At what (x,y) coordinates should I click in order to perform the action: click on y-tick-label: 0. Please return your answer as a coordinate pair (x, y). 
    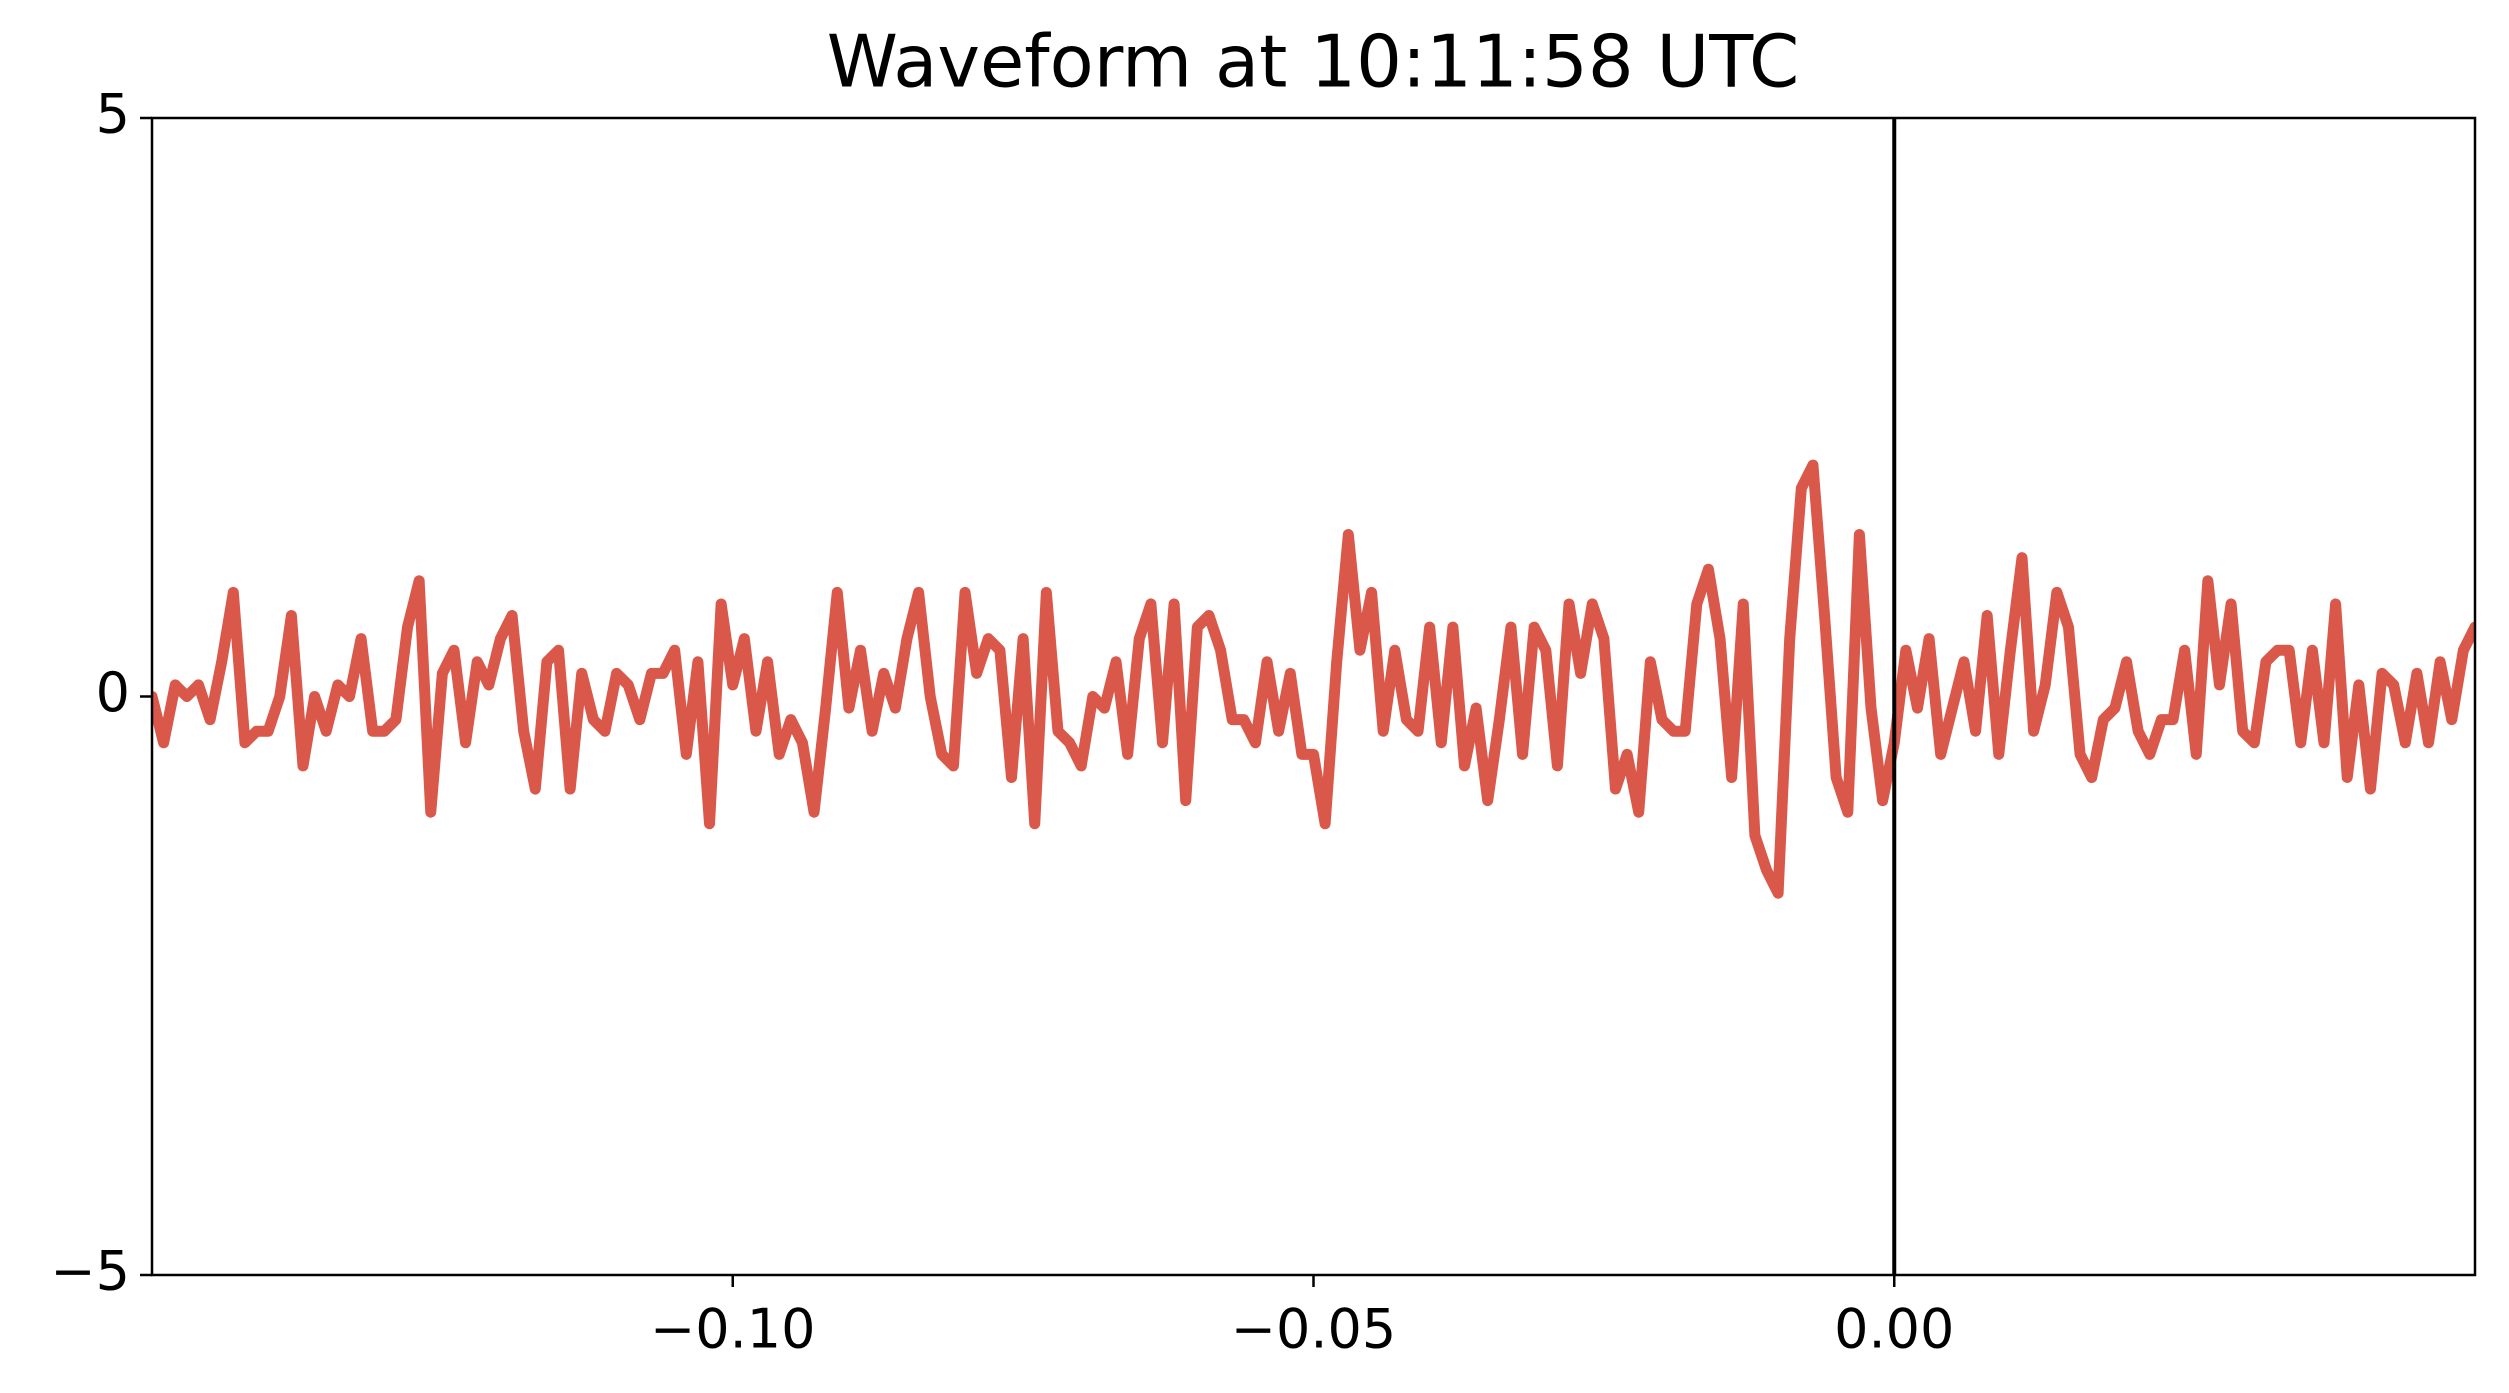
    Looking at the image, I should click on (113, 692).